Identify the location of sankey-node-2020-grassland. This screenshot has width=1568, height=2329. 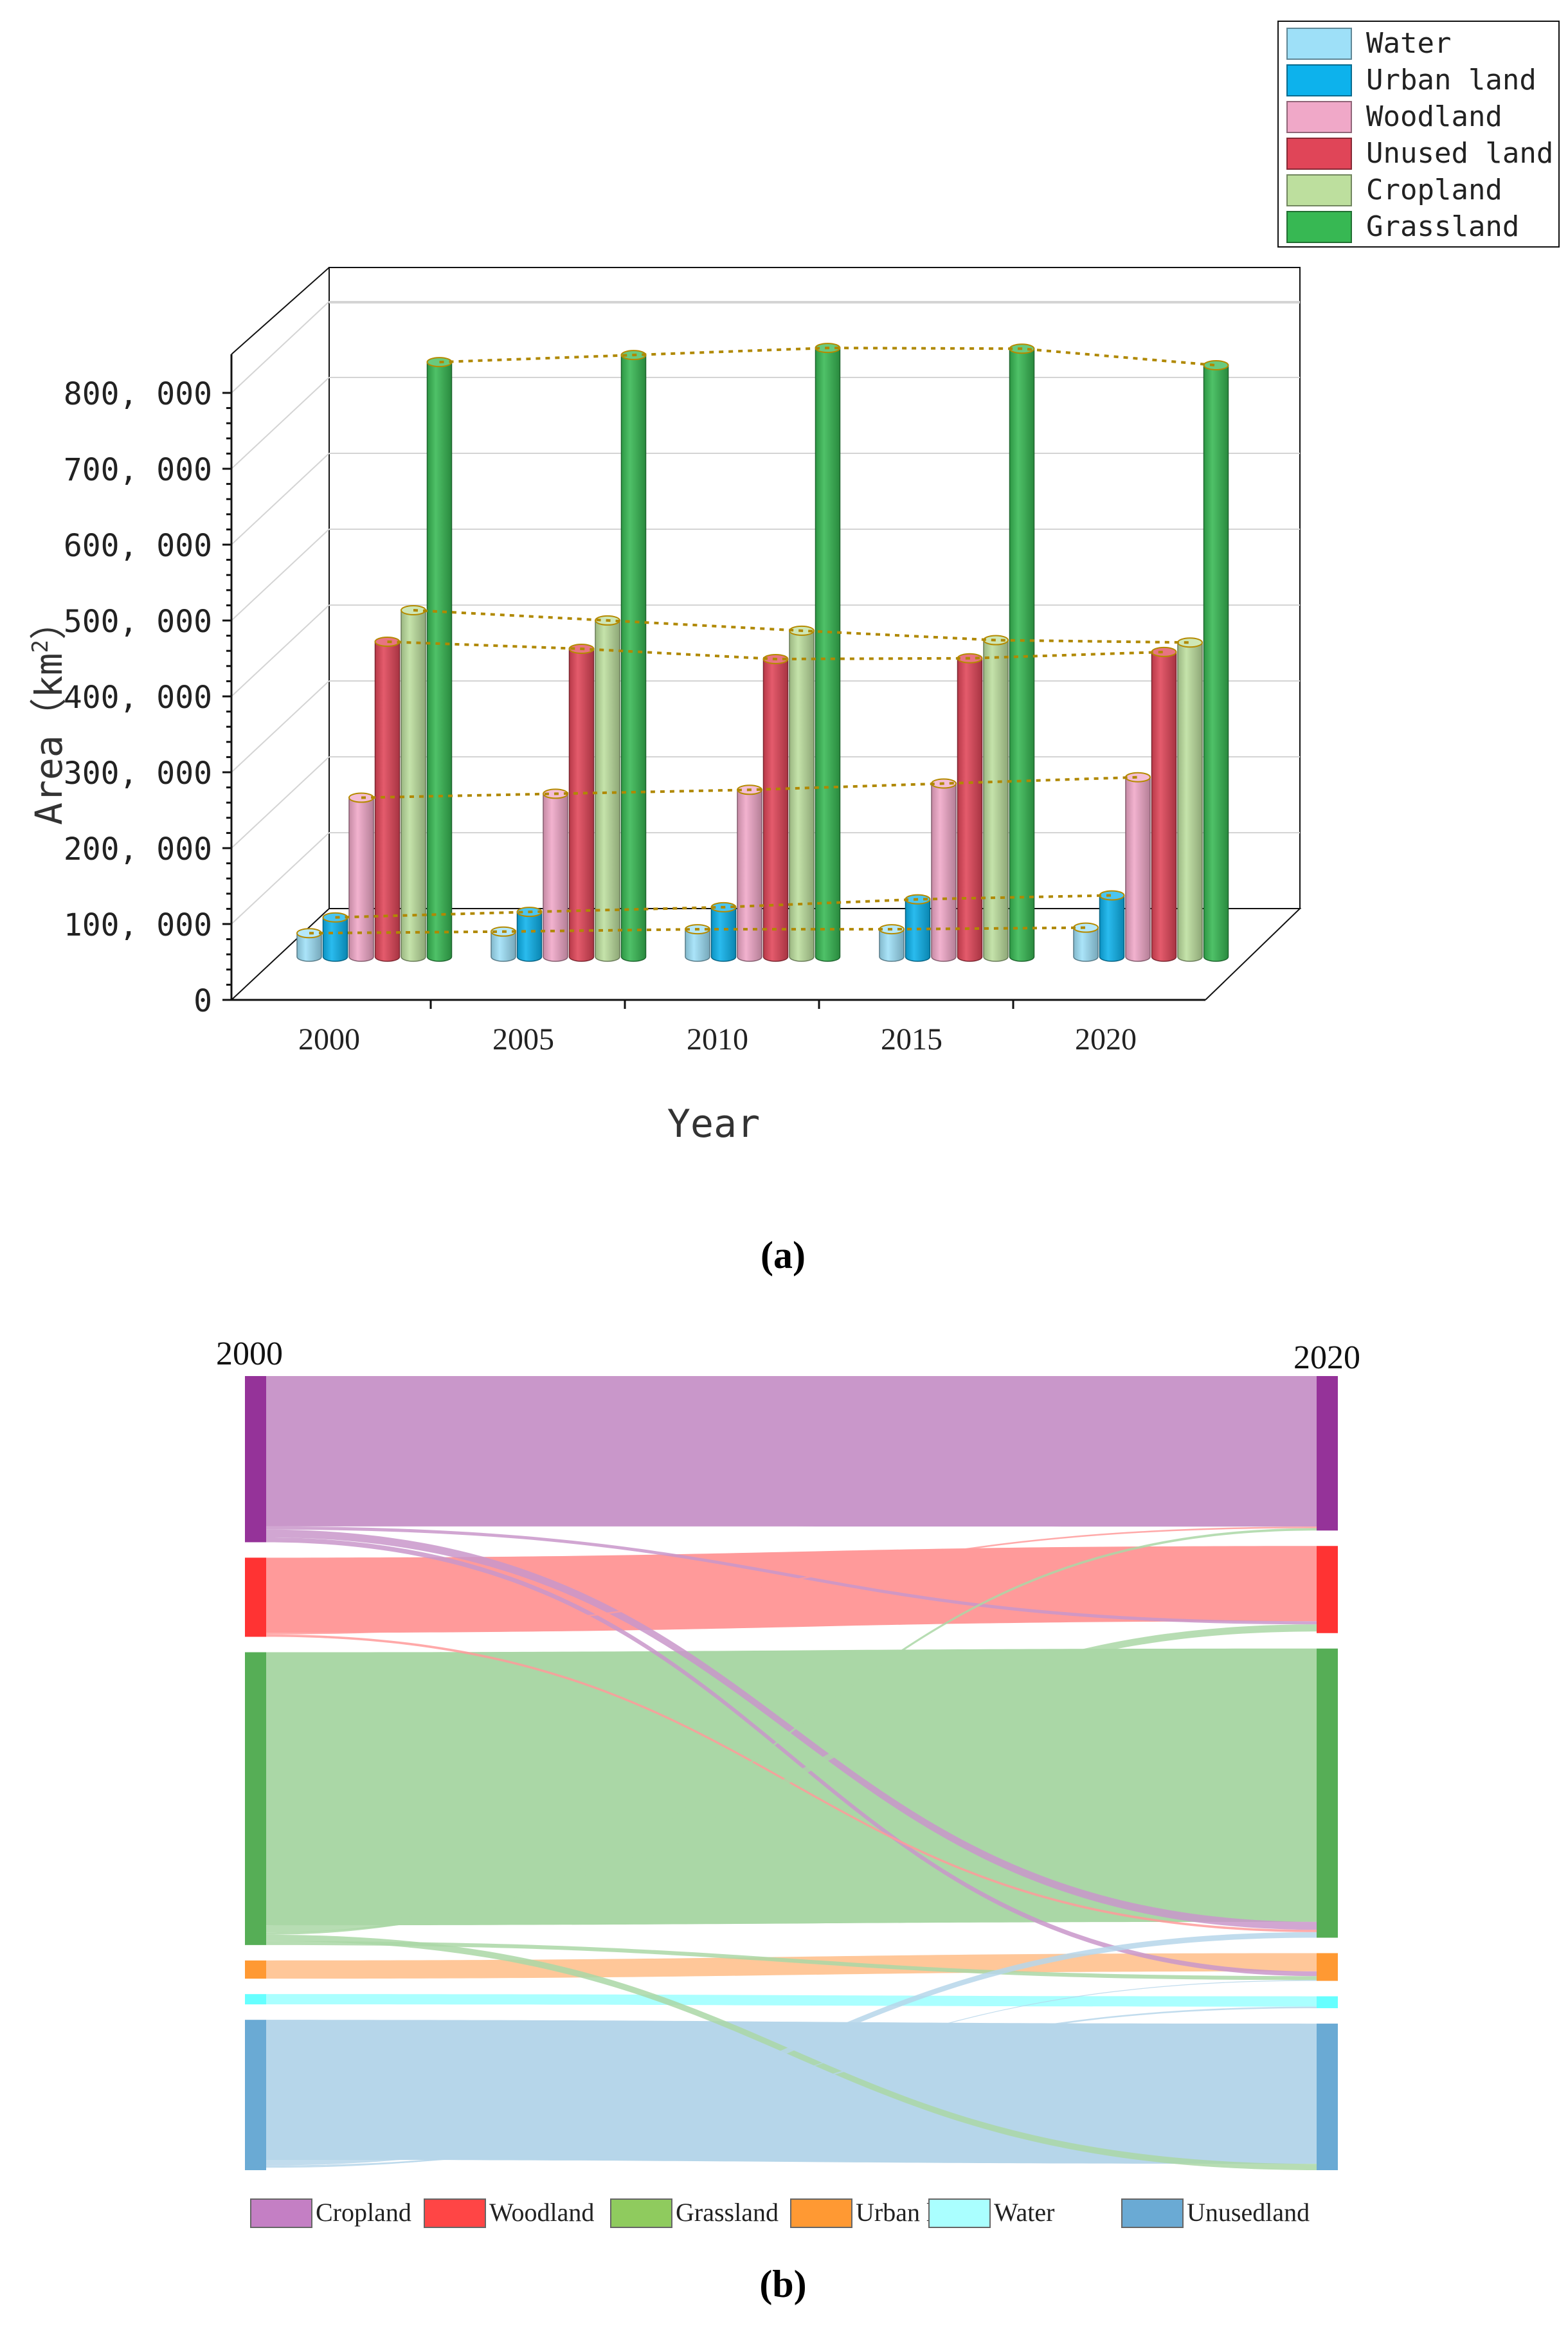
(1327, 1793).